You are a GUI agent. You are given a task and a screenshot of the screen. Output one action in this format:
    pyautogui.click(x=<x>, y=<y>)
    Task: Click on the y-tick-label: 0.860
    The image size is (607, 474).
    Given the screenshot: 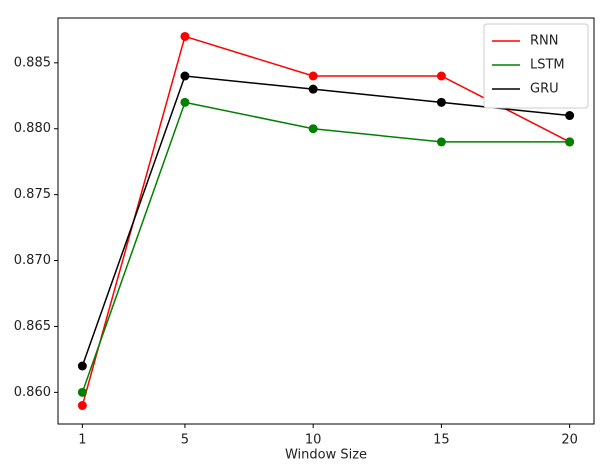 What is the action you would take?
    pyautogui.click(x=32, y=392)
    